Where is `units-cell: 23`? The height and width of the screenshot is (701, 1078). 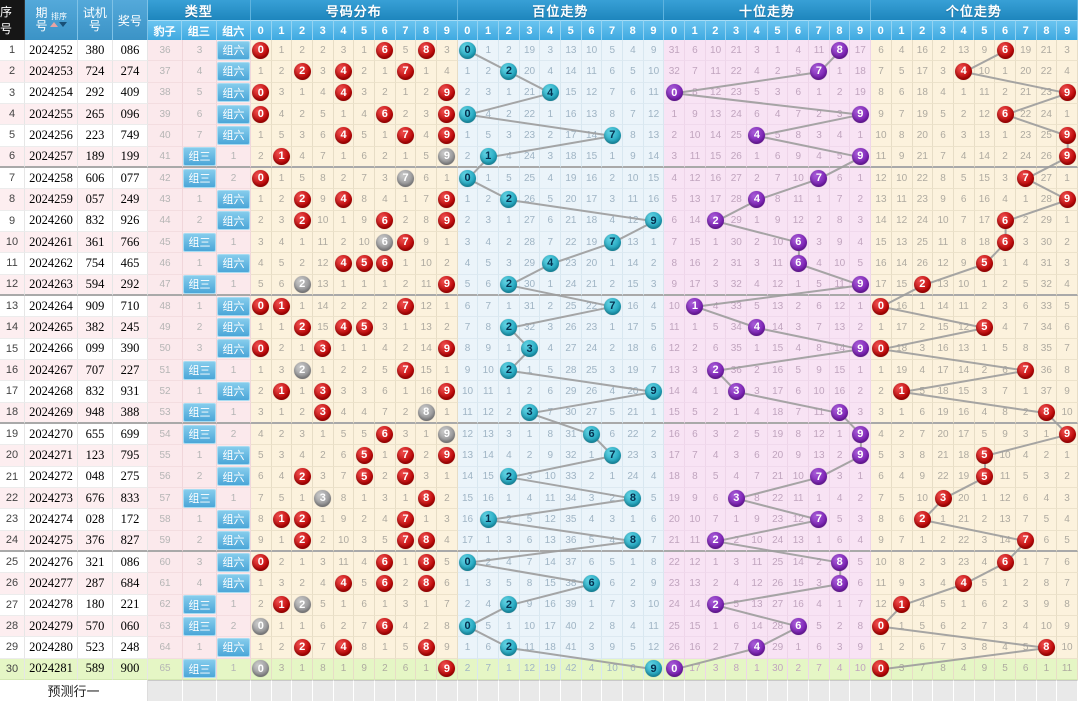 units-cell: 23 is located at coordinates (1026, 136).